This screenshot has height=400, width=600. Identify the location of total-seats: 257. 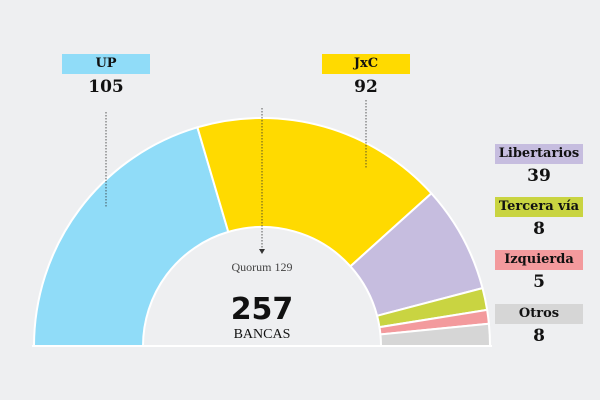
(262, 309).